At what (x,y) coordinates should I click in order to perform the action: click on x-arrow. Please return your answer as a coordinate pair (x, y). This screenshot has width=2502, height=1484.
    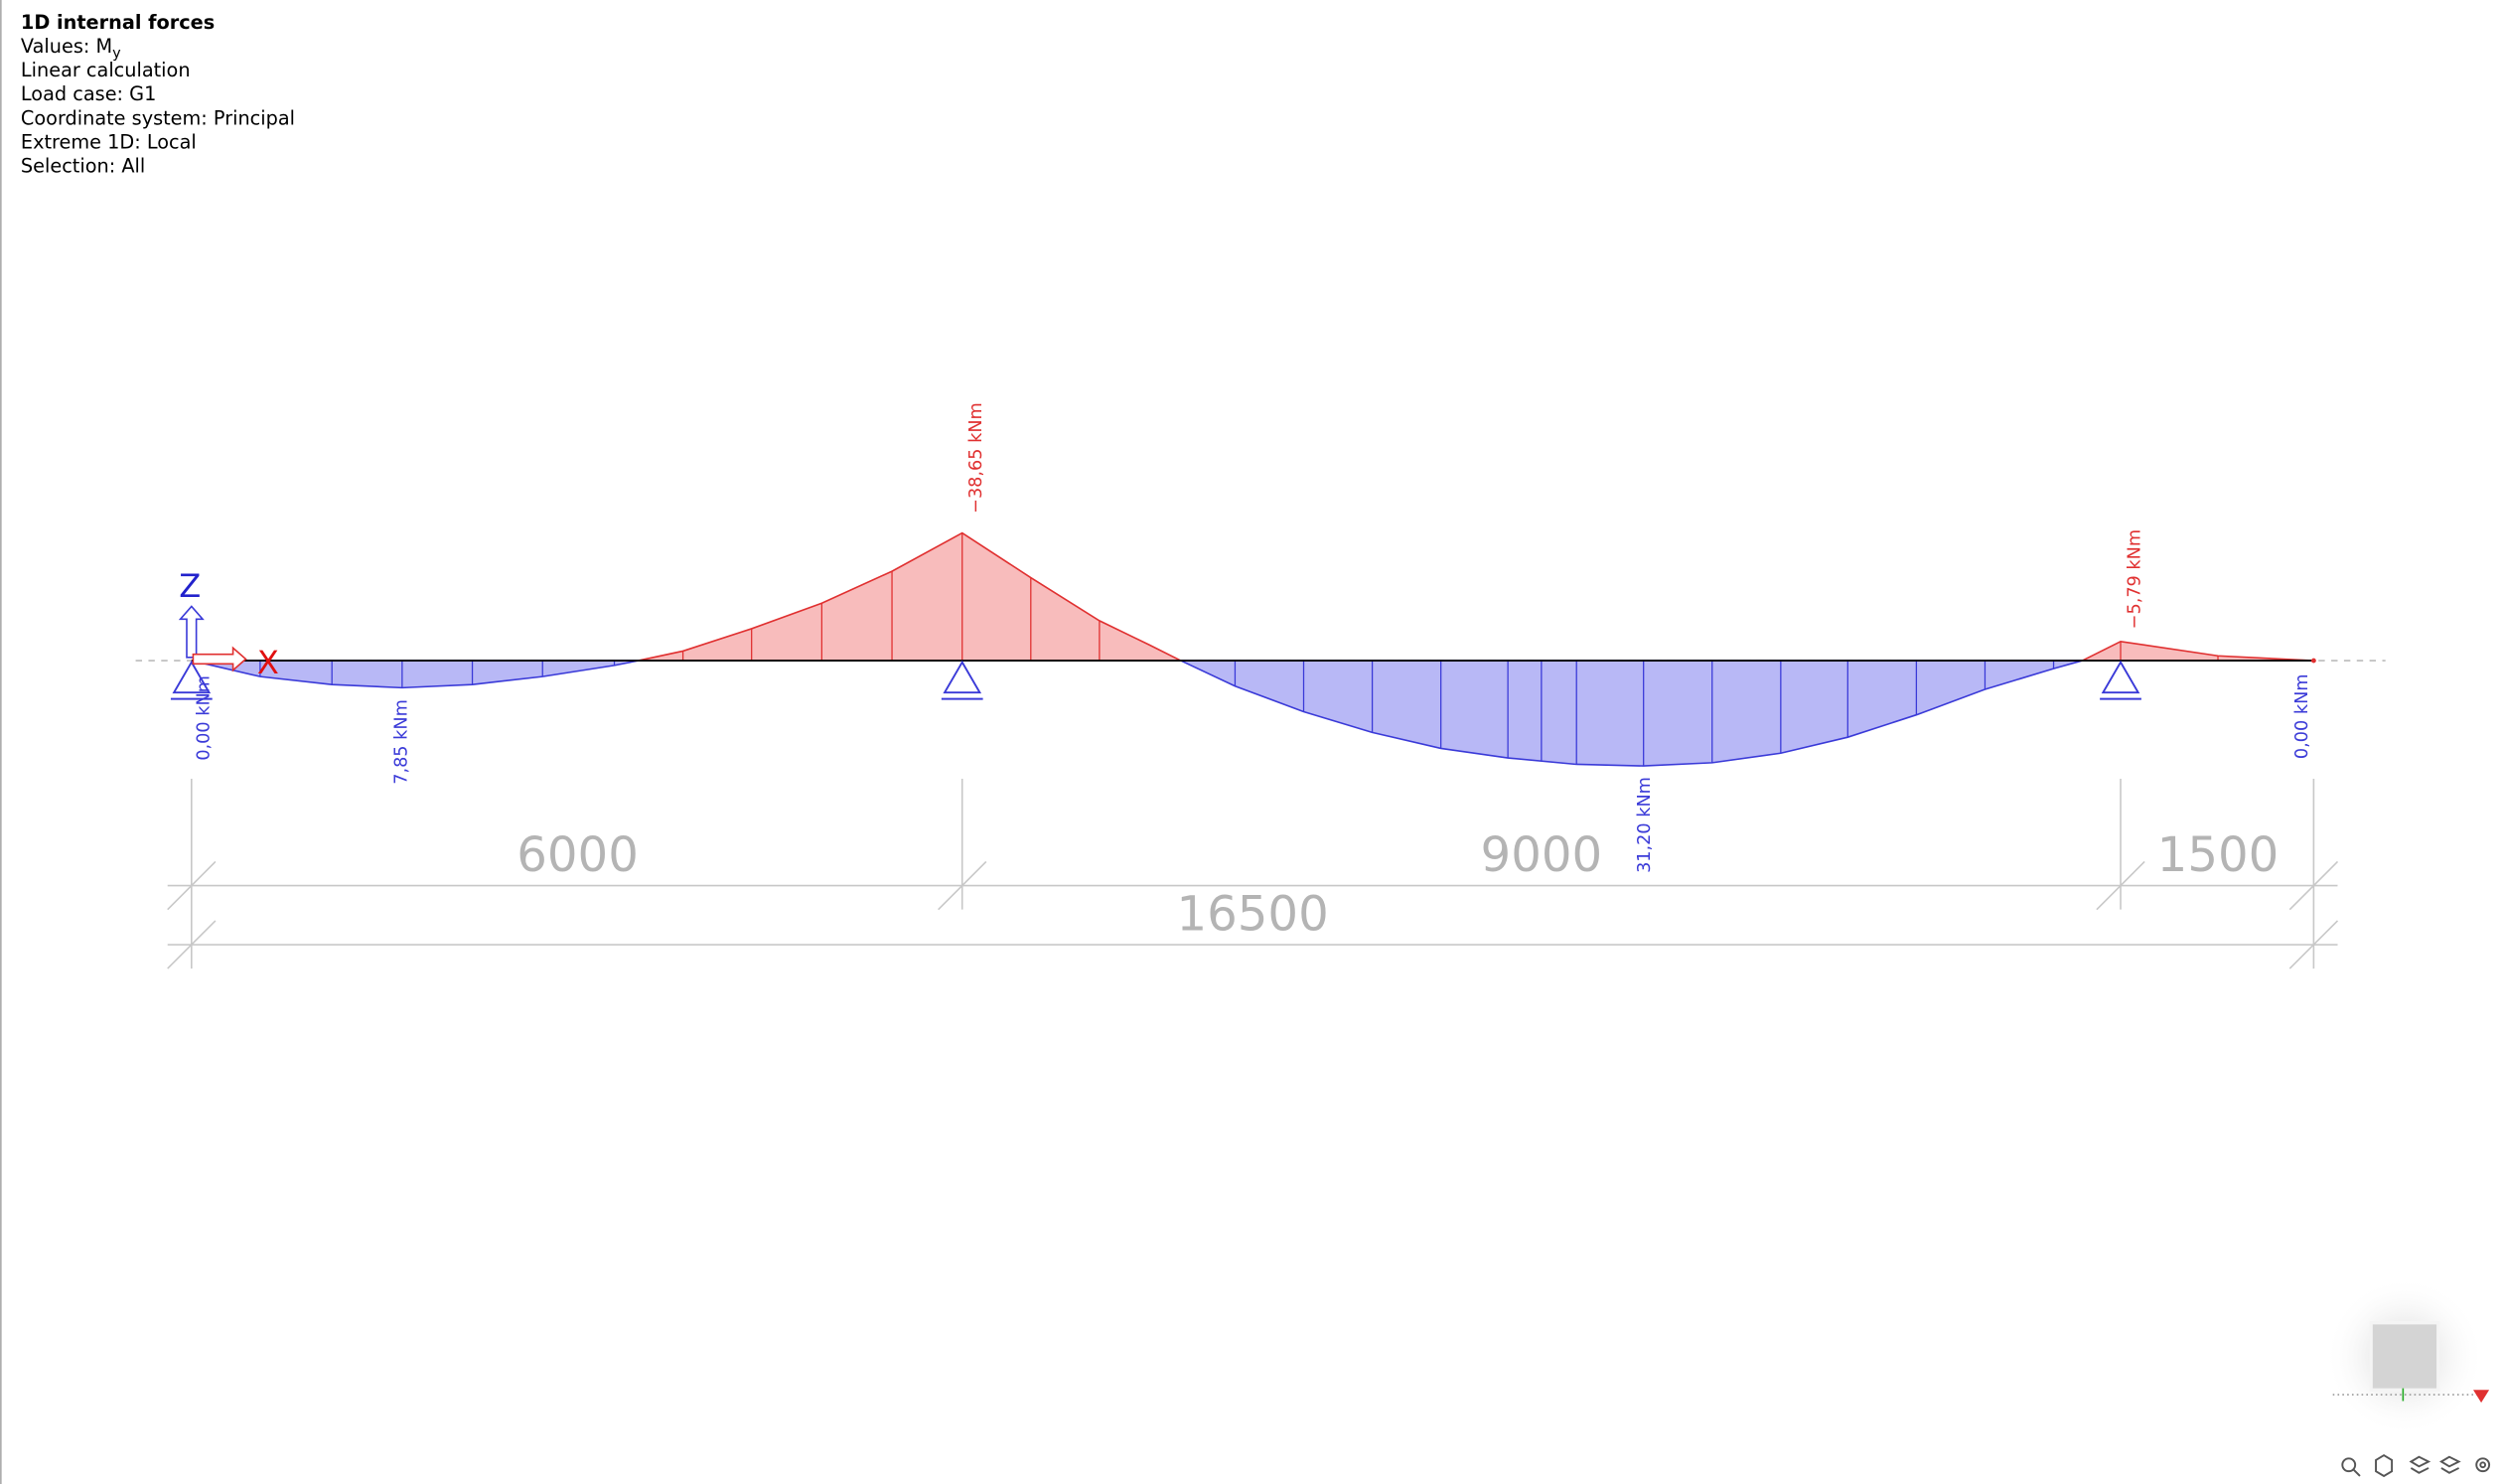
    Looking at the image, I should click on (219, 659).